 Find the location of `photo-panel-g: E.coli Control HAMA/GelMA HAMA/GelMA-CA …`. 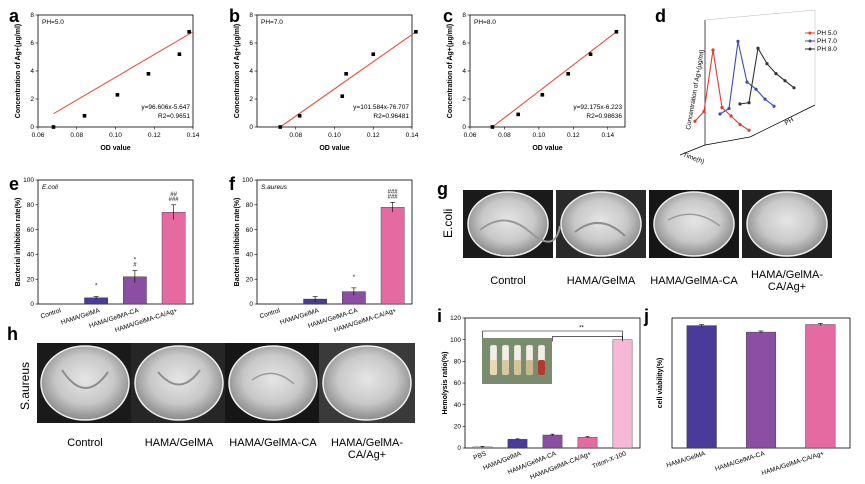

photo-panel-g: E.coli Control HAMA/GelMA HAMA/GelMA-CA … is located at coordinates (636, 241).